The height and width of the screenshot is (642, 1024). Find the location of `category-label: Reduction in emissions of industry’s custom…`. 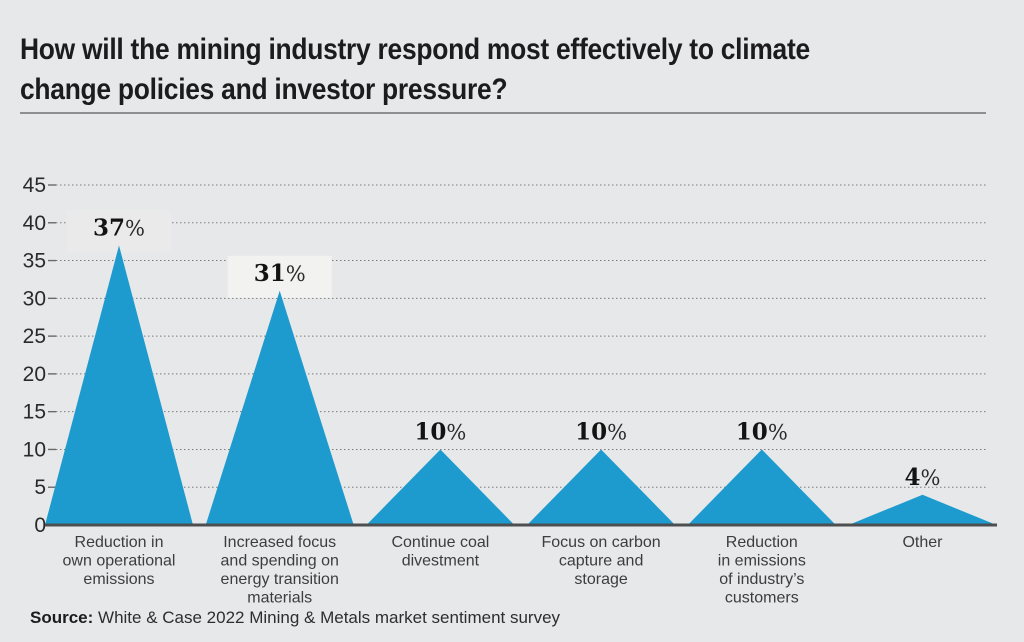

category-label: Reduction in emissions of industry’s custom… is located at coordinates (762, 570).